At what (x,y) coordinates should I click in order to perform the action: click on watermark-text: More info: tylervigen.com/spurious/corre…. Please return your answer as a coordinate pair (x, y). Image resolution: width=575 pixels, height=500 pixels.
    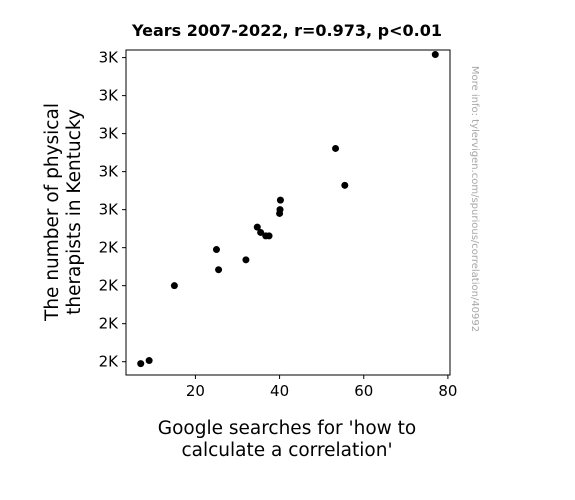
    Looking at the image, I should click on (474, 199).